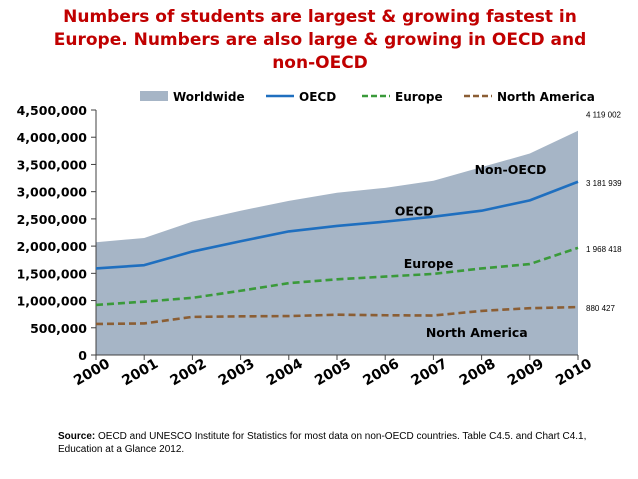 Image resolution: width=638 pixels, height=479 pixels. Describe the element at coordinates (526, 372) in the screenshot. I see `x-tick-label: 2009` at that location.